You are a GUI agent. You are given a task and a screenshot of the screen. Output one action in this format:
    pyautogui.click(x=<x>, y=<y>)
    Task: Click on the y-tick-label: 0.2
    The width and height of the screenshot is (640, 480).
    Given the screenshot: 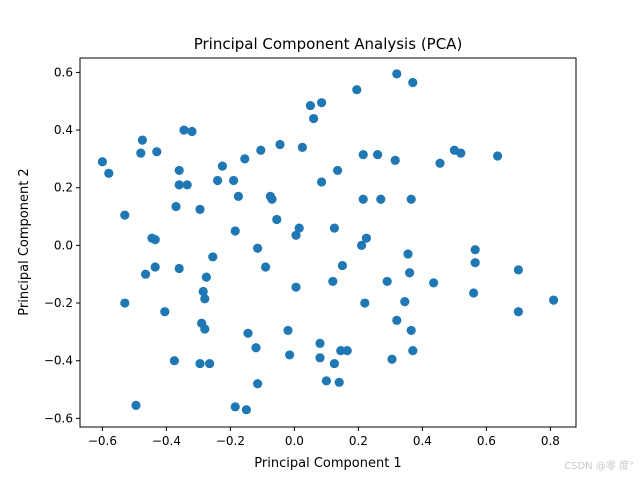 What is the action you would take?
    pyautogui.click(x=63, y=188)
    